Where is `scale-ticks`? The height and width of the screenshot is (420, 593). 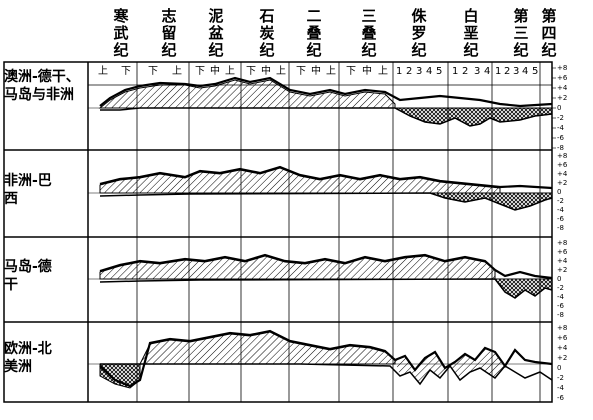
scale-ticks is located at coordinates (554, 108).